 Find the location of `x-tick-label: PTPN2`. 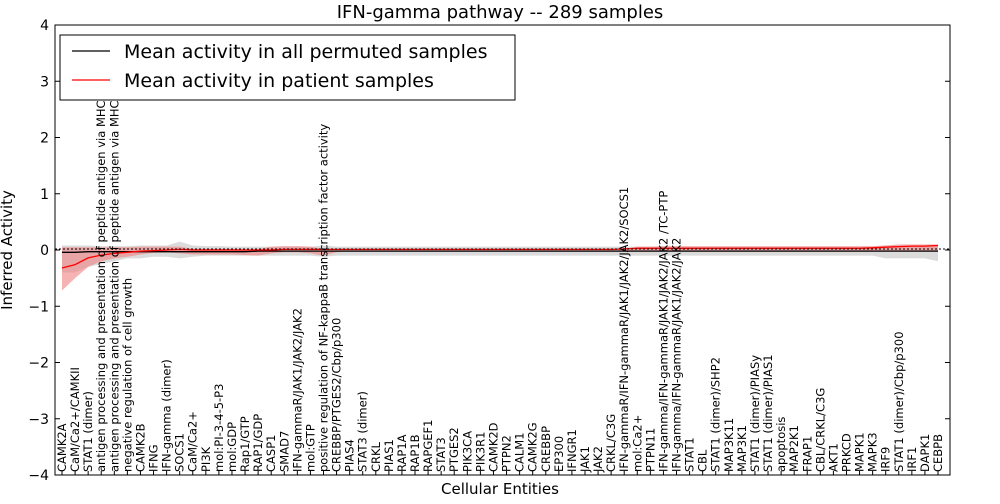

x-tick-label: PTPN2 is located at coordinates (507, 453).